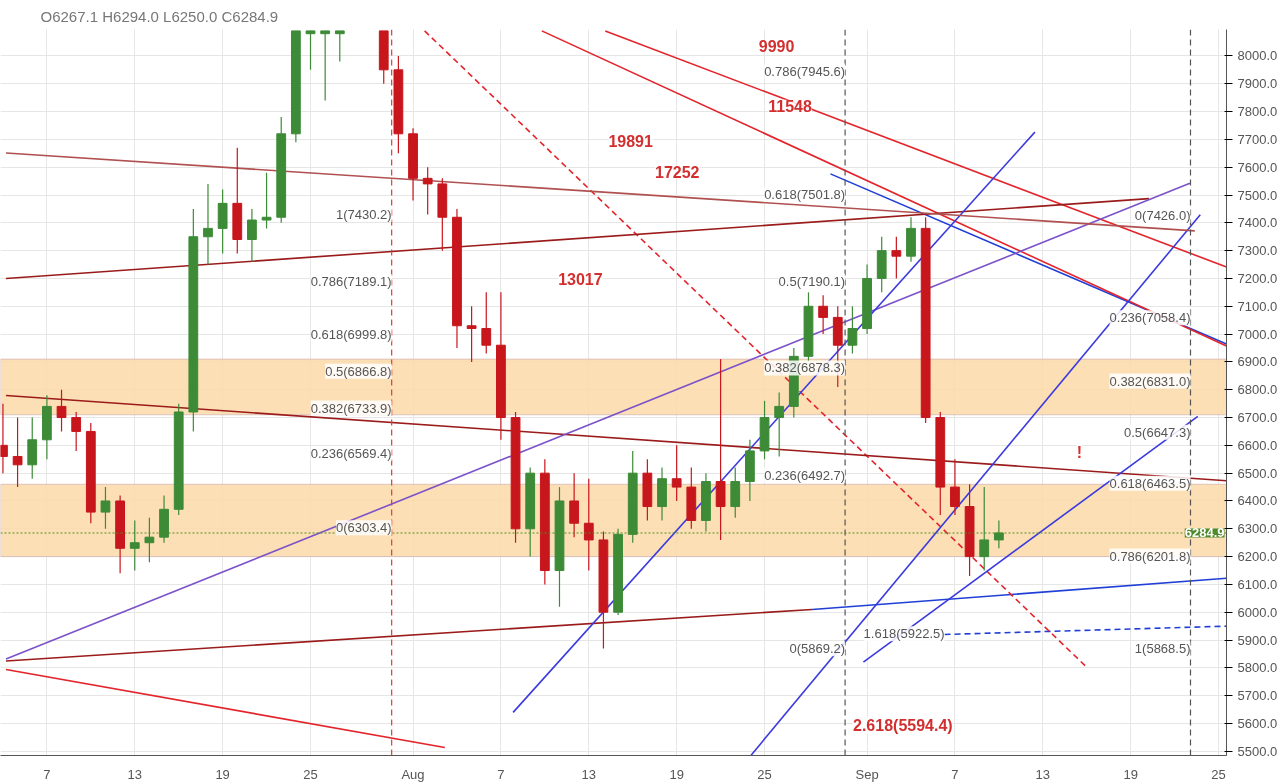 The width and height of the screenshot is (1280, 784). I want to click on y-tick-label: 7400.0, so click(1257, 223).